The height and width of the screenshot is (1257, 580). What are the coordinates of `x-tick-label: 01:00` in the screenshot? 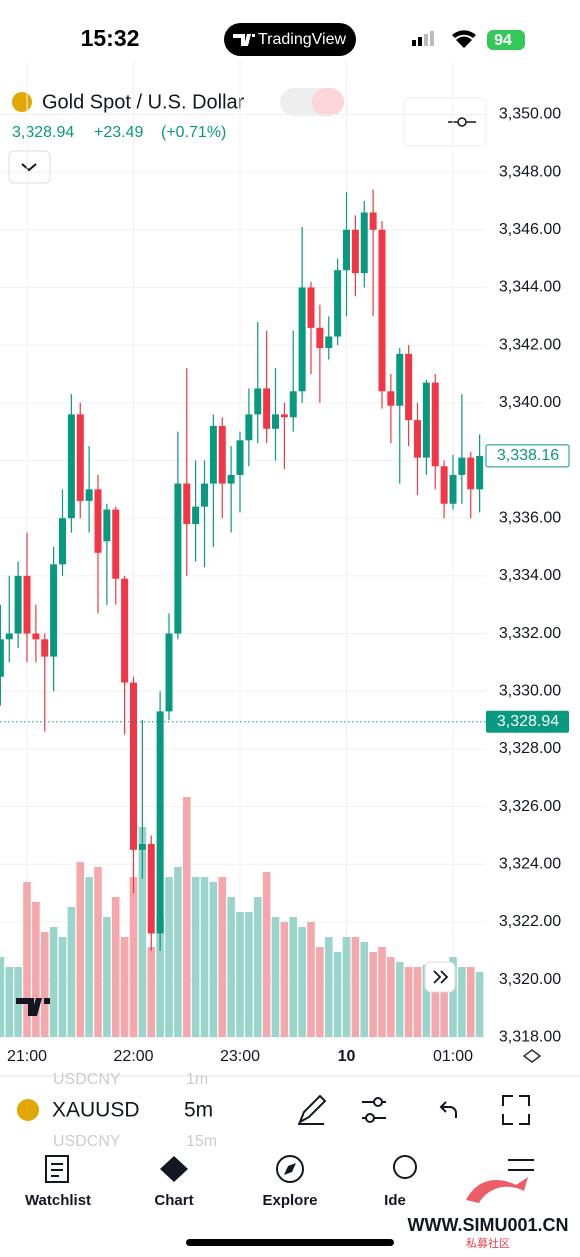 It's located at (453, 1056).